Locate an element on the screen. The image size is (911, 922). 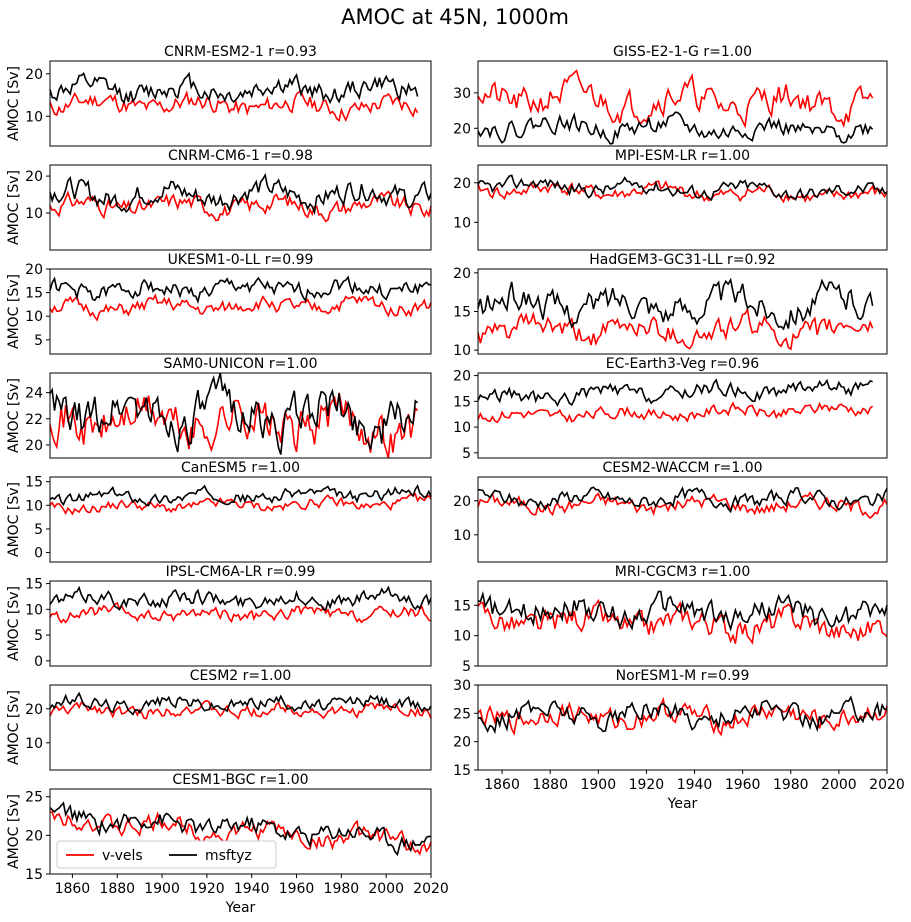
subplot-title: MRI-CGCM3 r=1.00 is located at coordinates (682, 572).